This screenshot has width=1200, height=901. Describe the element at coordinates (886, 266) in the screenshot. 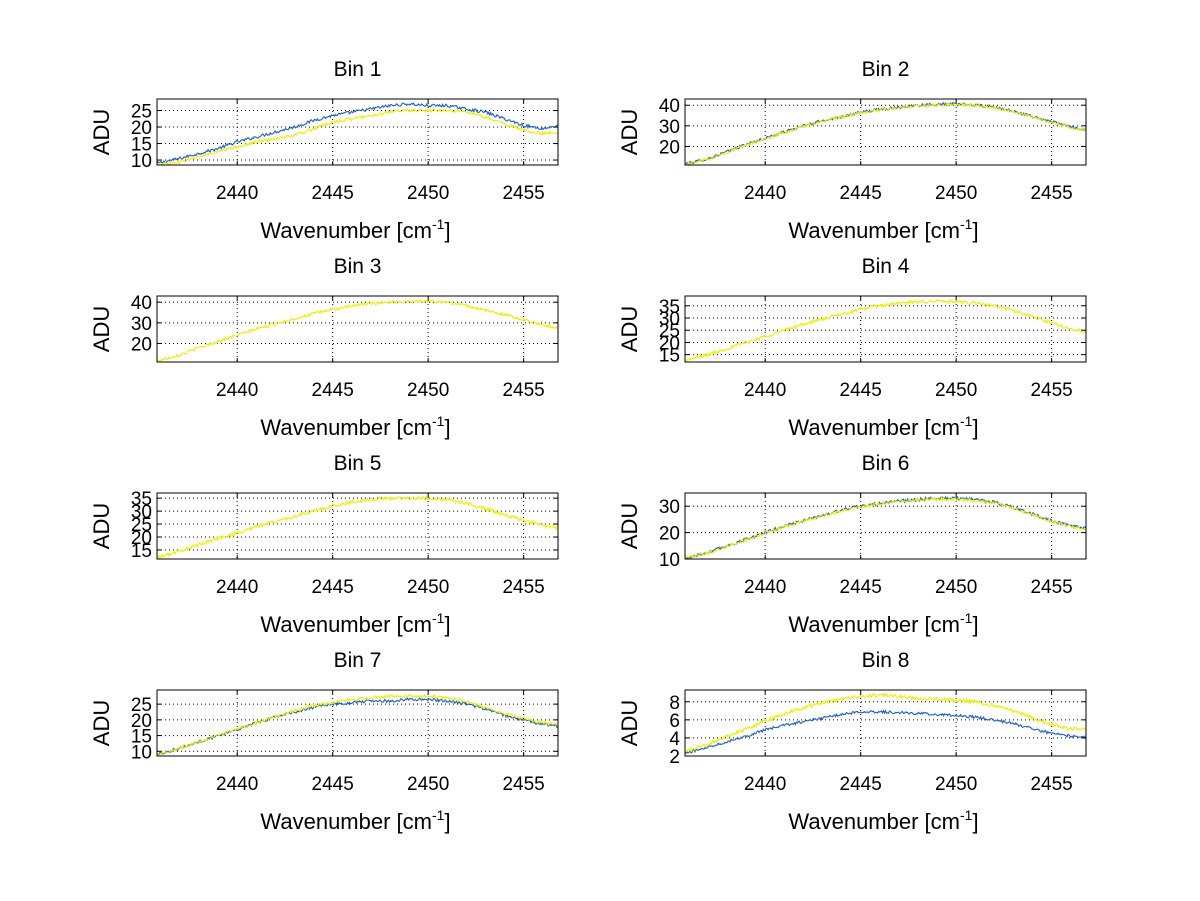

I see `subplot-title: Bin 4` at that location.